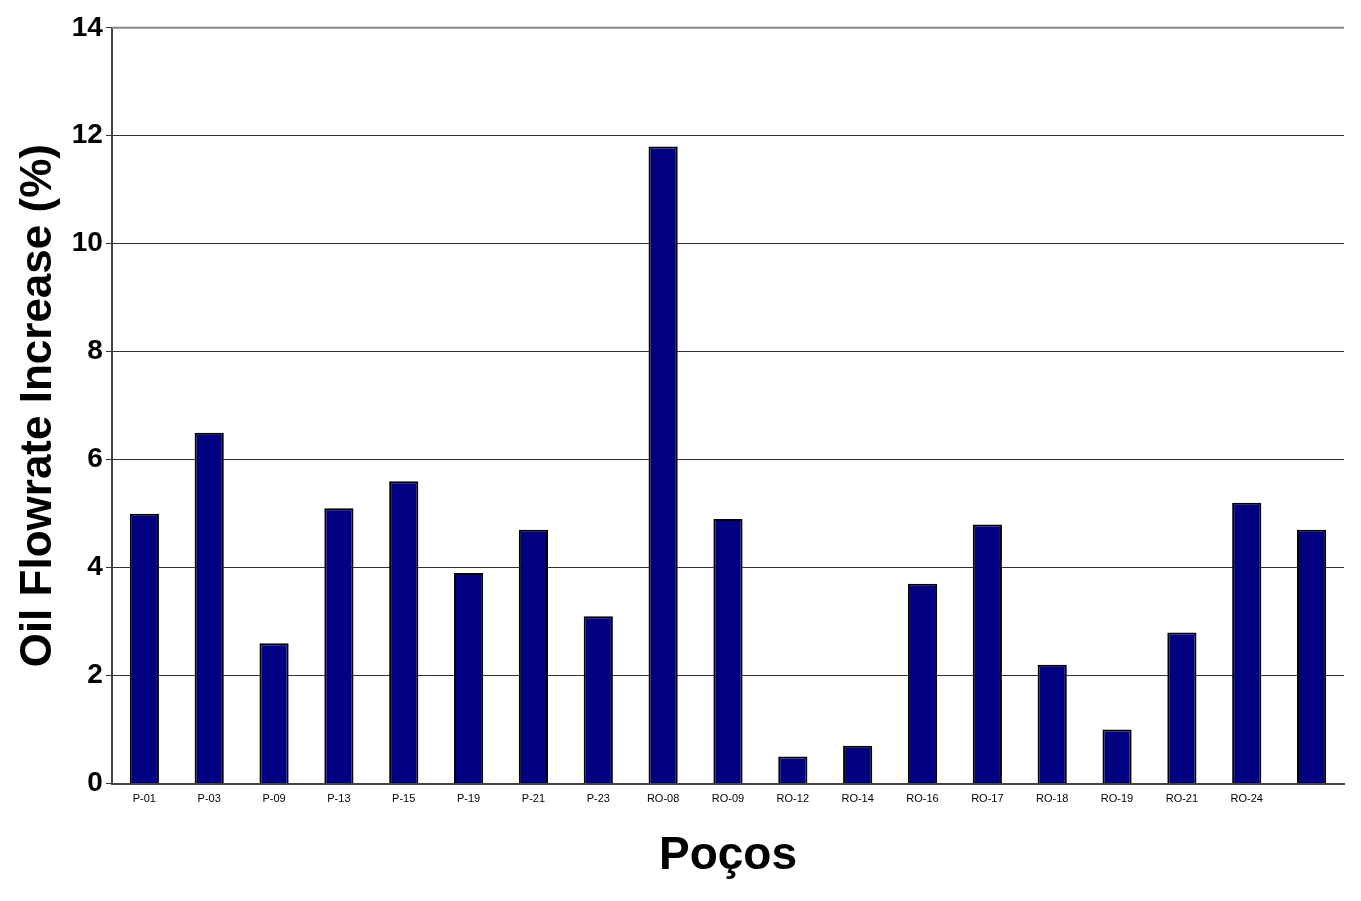 The height and width of the screenshot is (901, 1361). What do you see at coordinates (1182, 798) in the screenshot?
I see `x-tick-label: RO-21` at bounding box center [1182, 798].